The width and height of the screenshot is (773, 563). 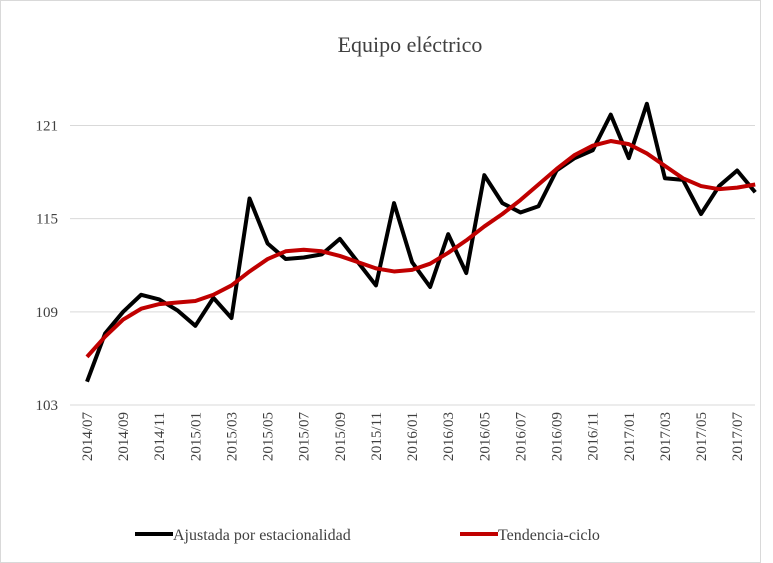 What do you see at coordinates (449, 436) in the screenshot?
I see `x-tick-label: 2016/03` at bounding box center [449, 436].